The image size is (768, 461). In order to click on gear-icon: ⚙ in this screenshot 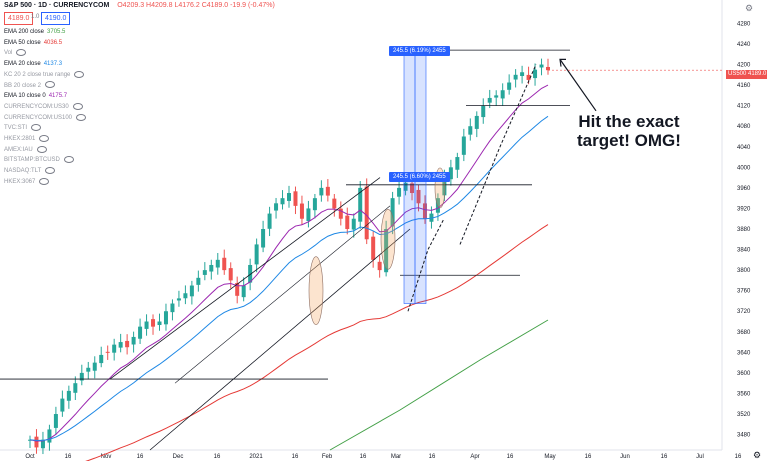, I will do `click(757, 455)`.